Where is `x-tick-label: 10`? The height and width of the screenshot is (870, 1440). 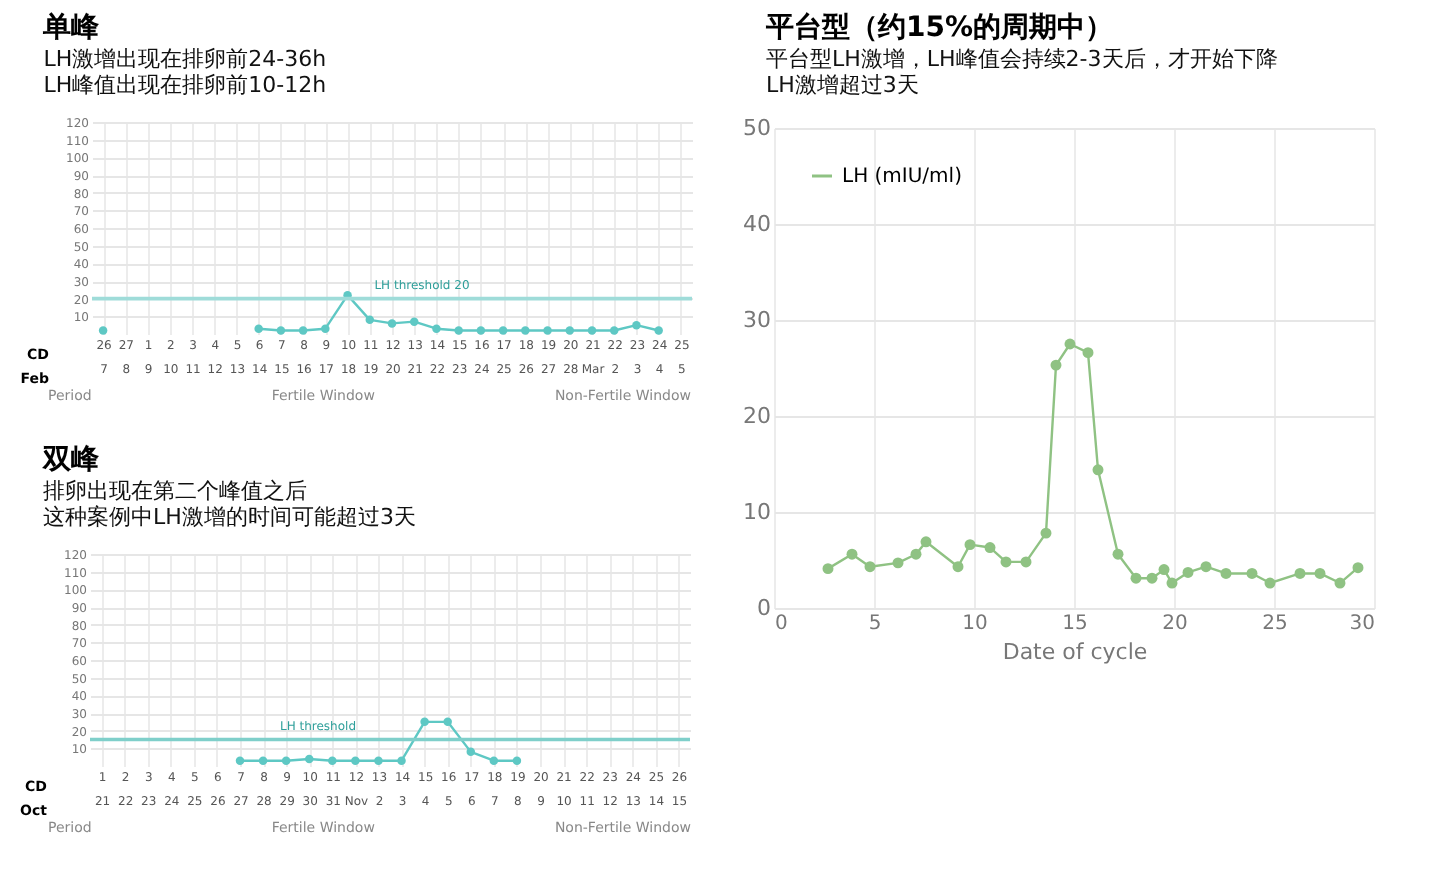 x-tick-label: 10 is located at coordinates (975, 624).